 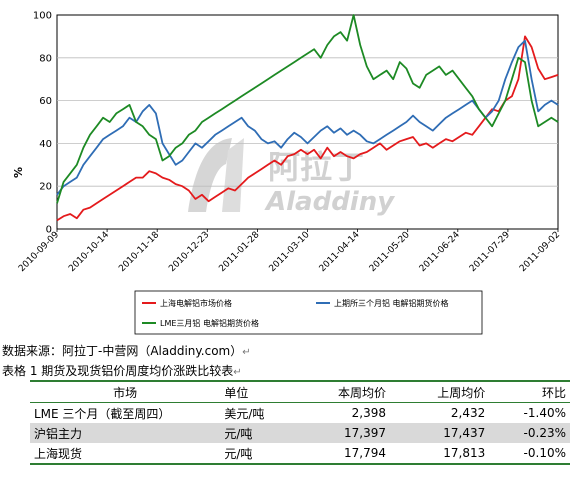 What do you see at coordinates (45, 187) in the screenshot?
I see `y-tick-label: 20` at bounding box center [45, 187].